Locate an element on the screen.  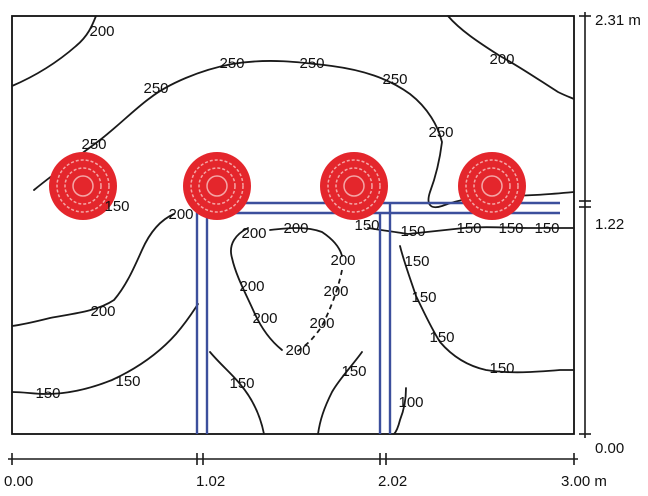
width-dimension: 0.00 1.02 2.02 3.00 m is located at coordinates (305, 471).